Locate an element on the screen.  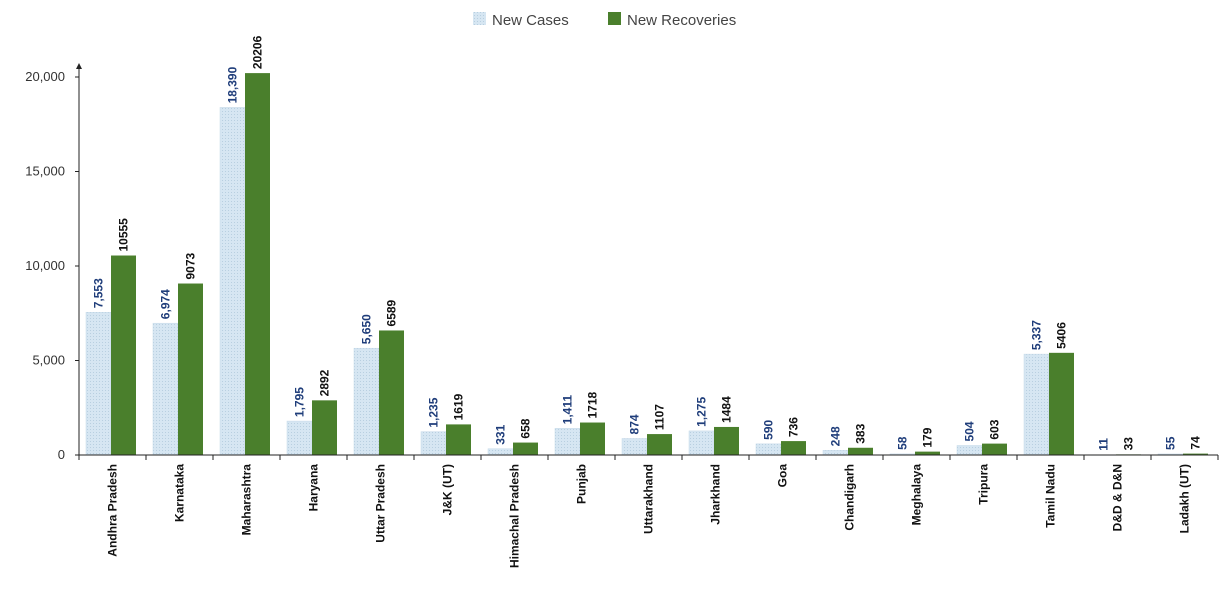
data-label-new-recoveries: 9073 is located at coordinates (191, 265).